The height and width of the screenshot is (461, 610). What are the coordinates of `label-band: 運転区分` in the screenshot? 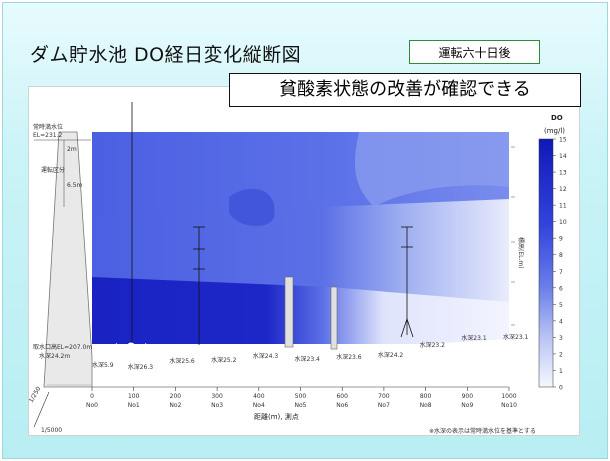 It's located at (53, 170).